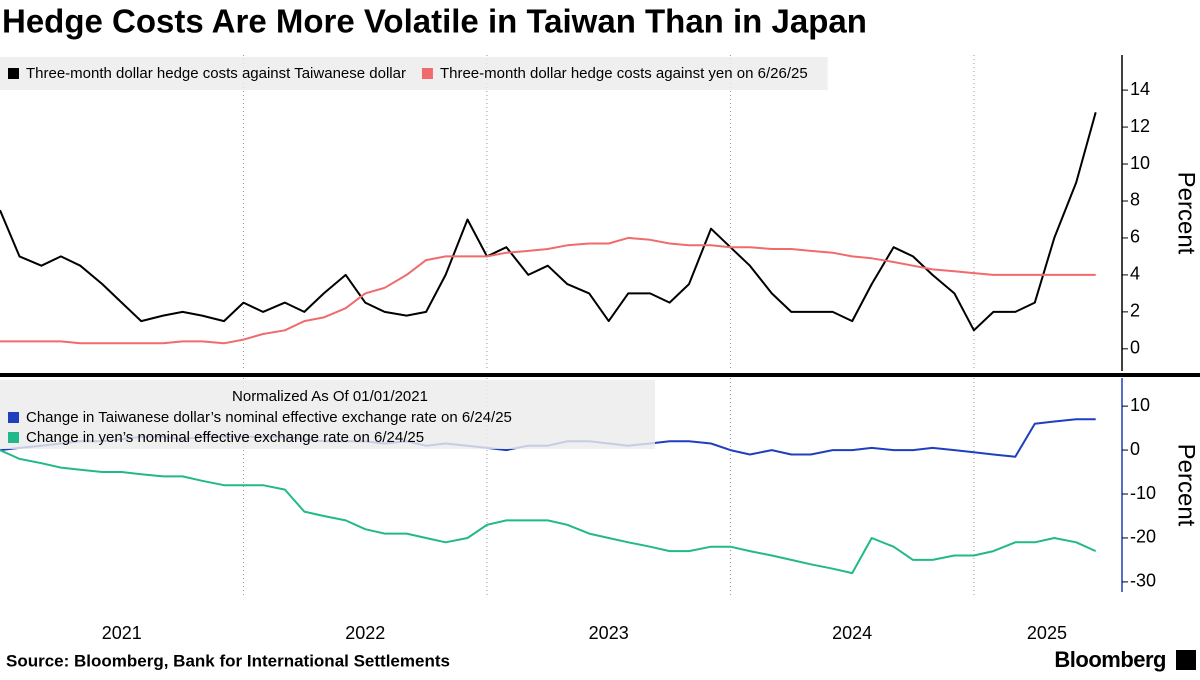 This screenshot has width=1200, height=680. What do you see at coordinates (1047, 633) in the screenshot?
I see `x-tick-label: 2025` at bounding box center [1047, 633].